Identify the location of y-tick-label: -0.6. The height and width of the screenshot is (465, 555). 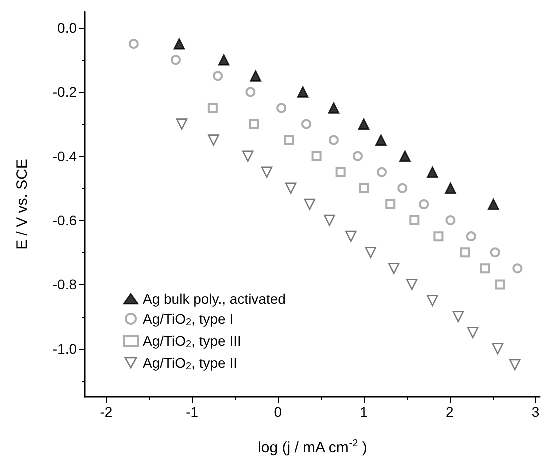
(65, 220).